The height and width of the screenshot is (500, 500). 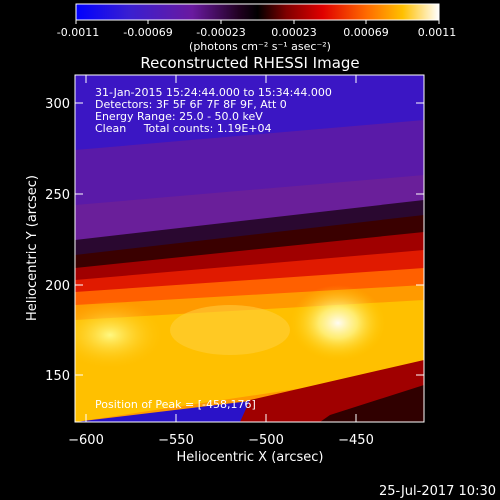 I want to click on y-tick-label: 150, so click(x=57, y=376).